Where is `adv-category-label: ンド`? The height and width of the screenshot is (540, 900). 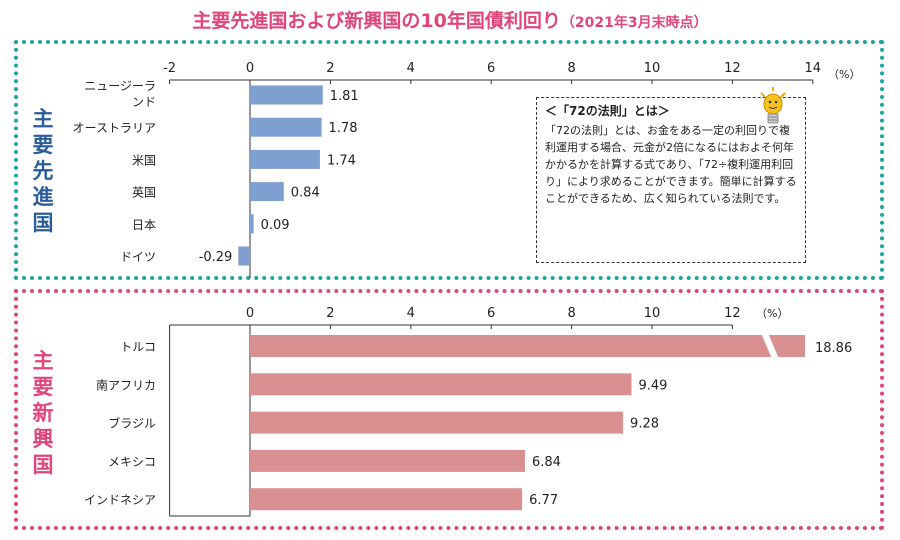
adv-category-label: ンド is located at coordinates (144, 102).